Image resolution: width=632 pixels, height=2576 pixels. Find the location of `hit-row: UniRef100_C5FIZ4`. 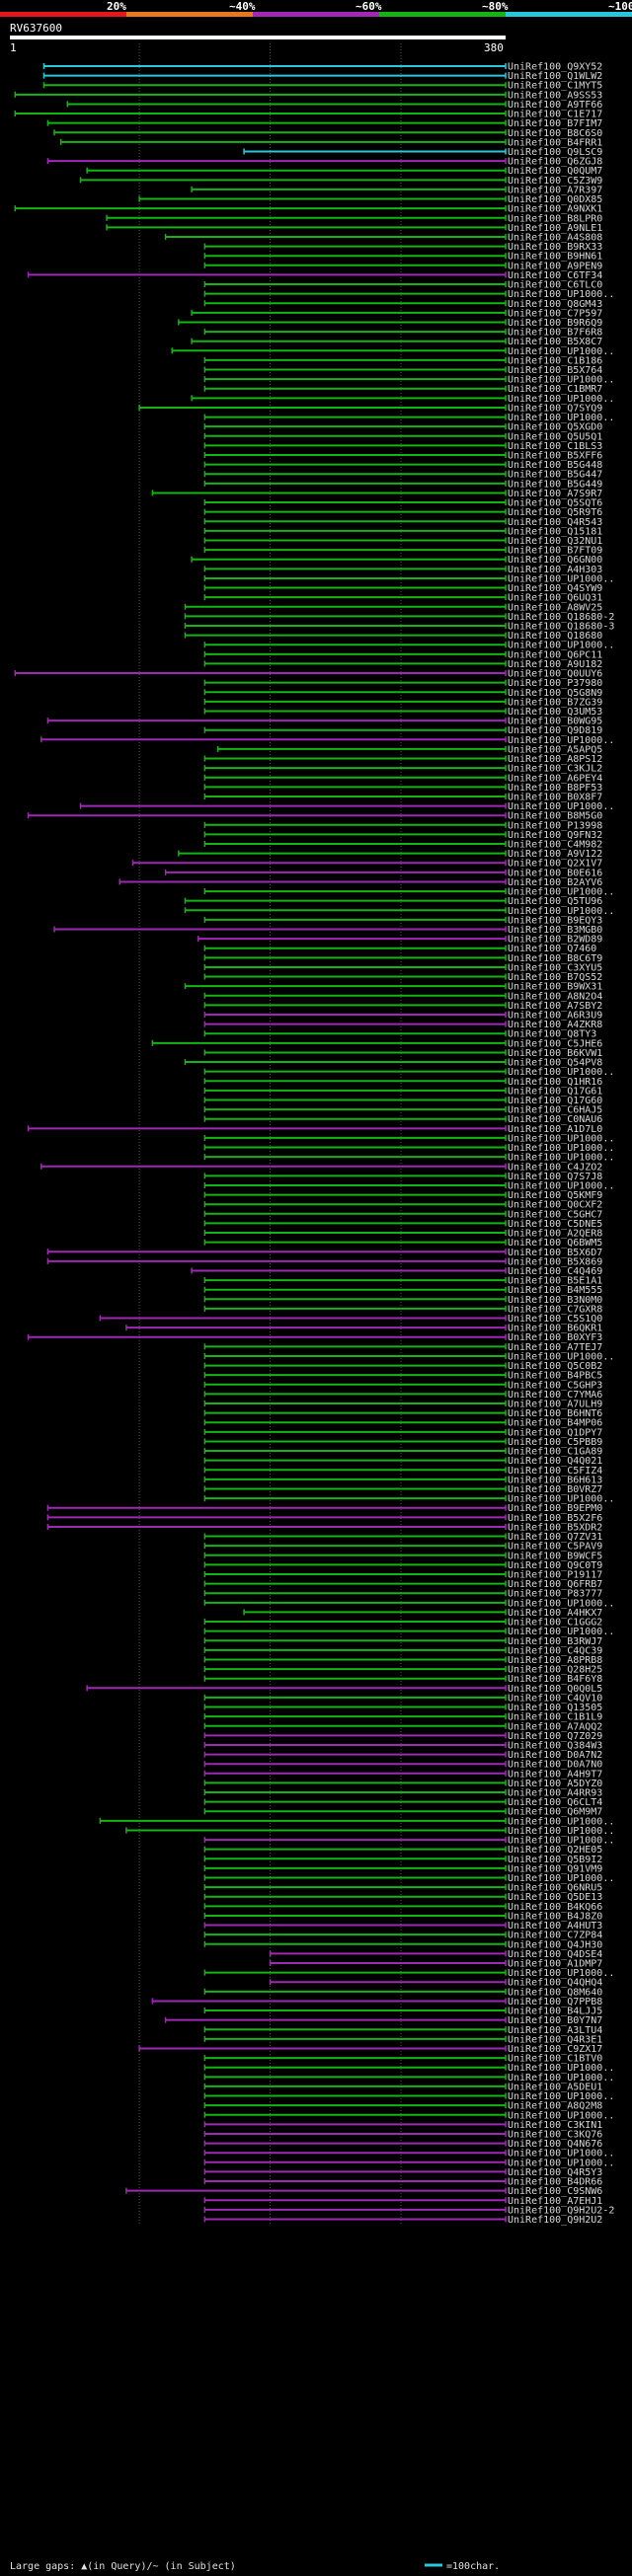

hit-row: UniRef100_C5FIZ4 is located at coordinates (403, 1471).